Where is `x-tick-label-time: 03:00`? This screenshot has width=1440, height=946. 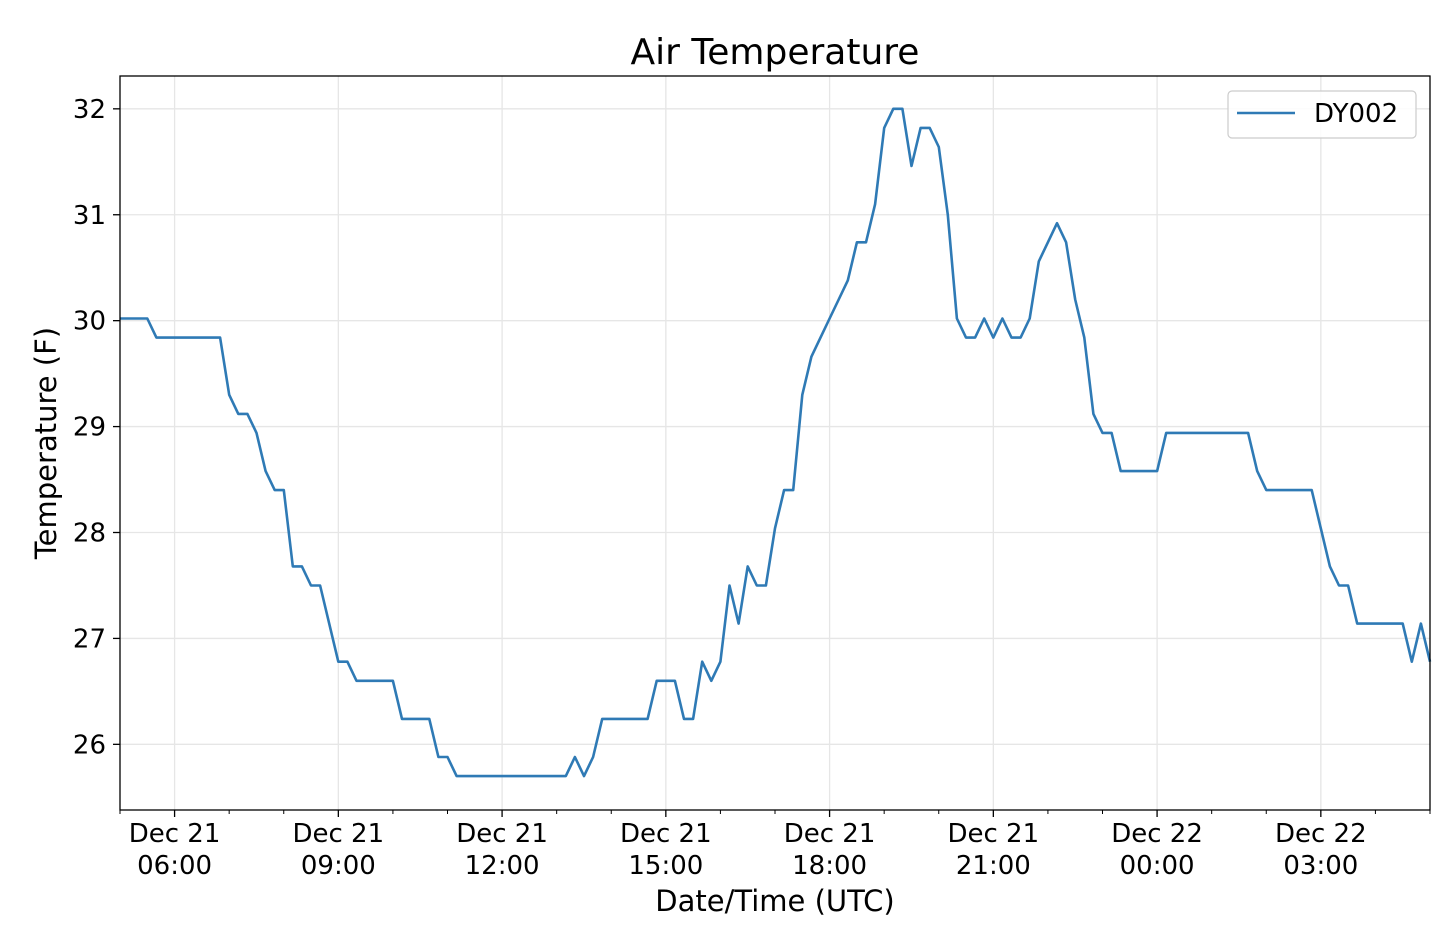
x-tick-label-time: 03:00 is located at coordinates (1320, 866).